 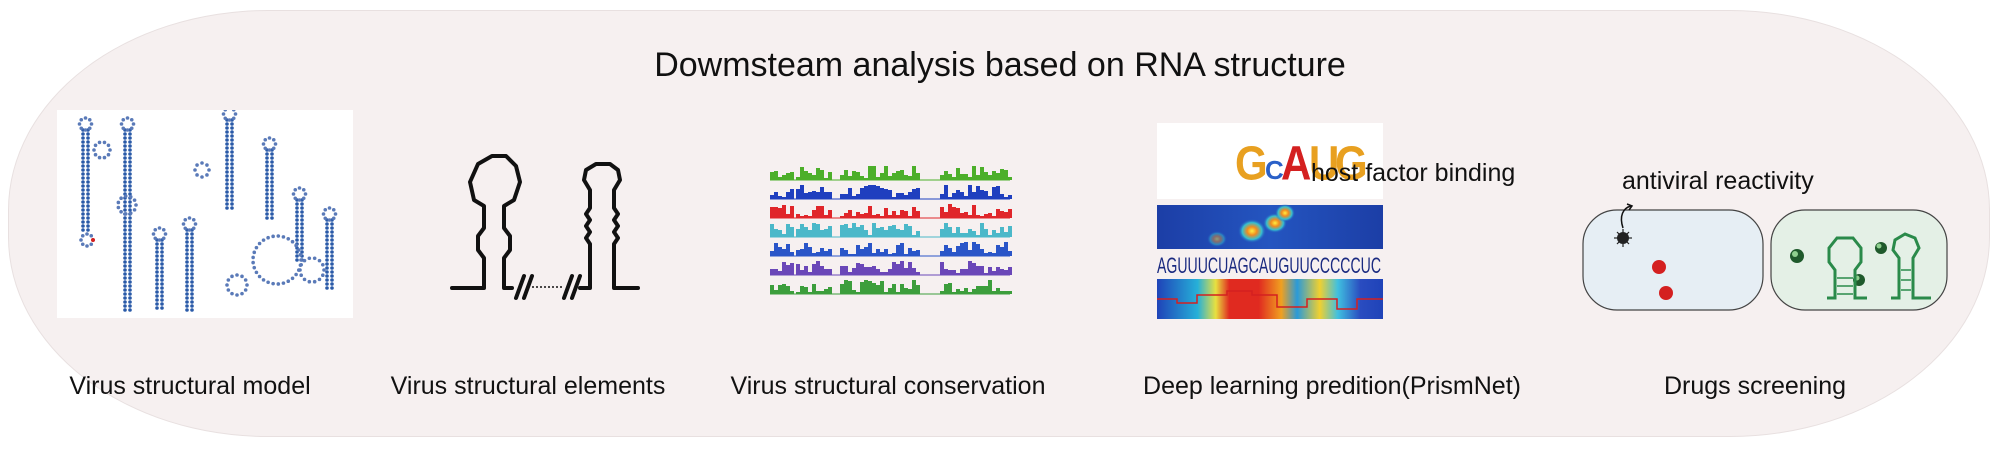 I want to click on conservation-tracks-diagram, so click(x=891, y=230).